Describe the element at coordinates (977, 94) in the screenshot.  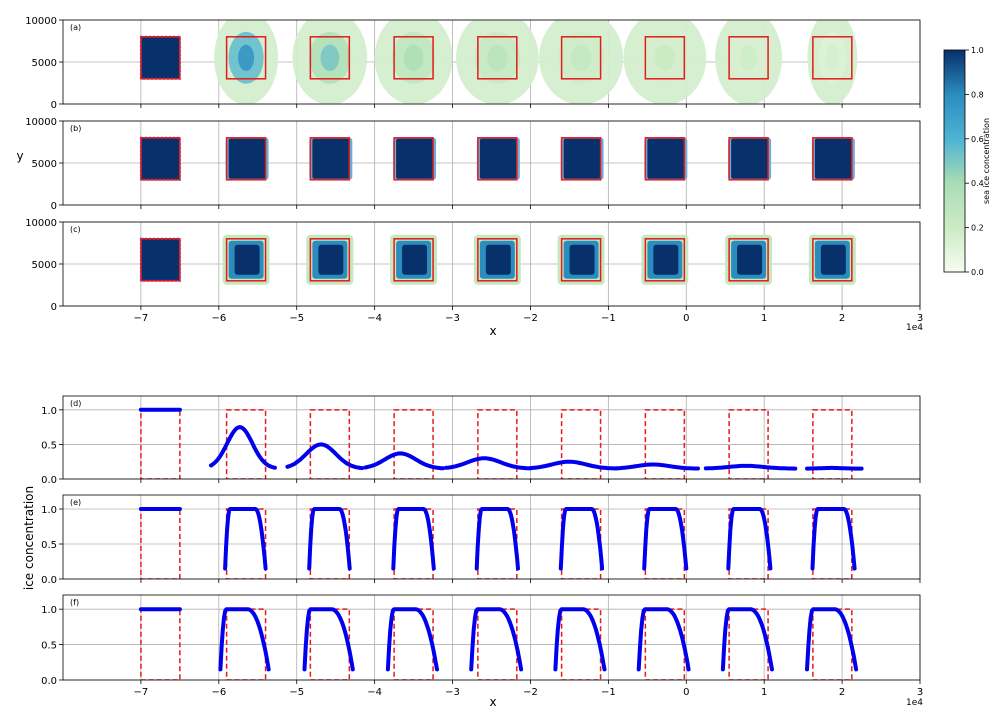
I see `colorbar-tick-label: 0.8` at that location.